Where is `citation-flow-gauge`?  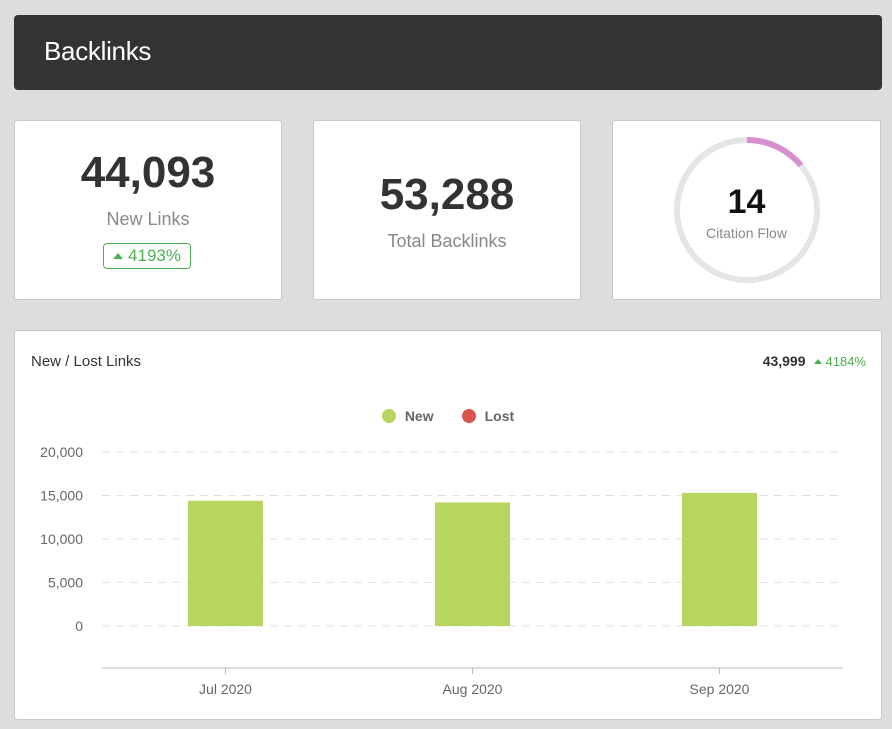 citation-flow-gauge is located at coordinates (747, 210).